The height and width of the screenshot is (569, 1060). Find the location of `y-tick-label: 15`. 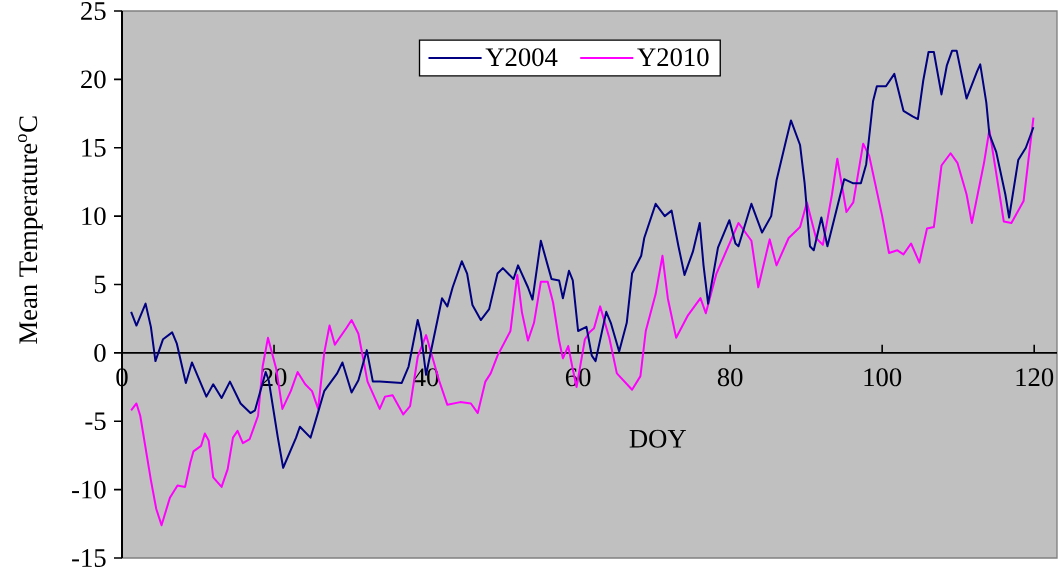

y-tick-label: 15 is located at coordinates (94, 147).